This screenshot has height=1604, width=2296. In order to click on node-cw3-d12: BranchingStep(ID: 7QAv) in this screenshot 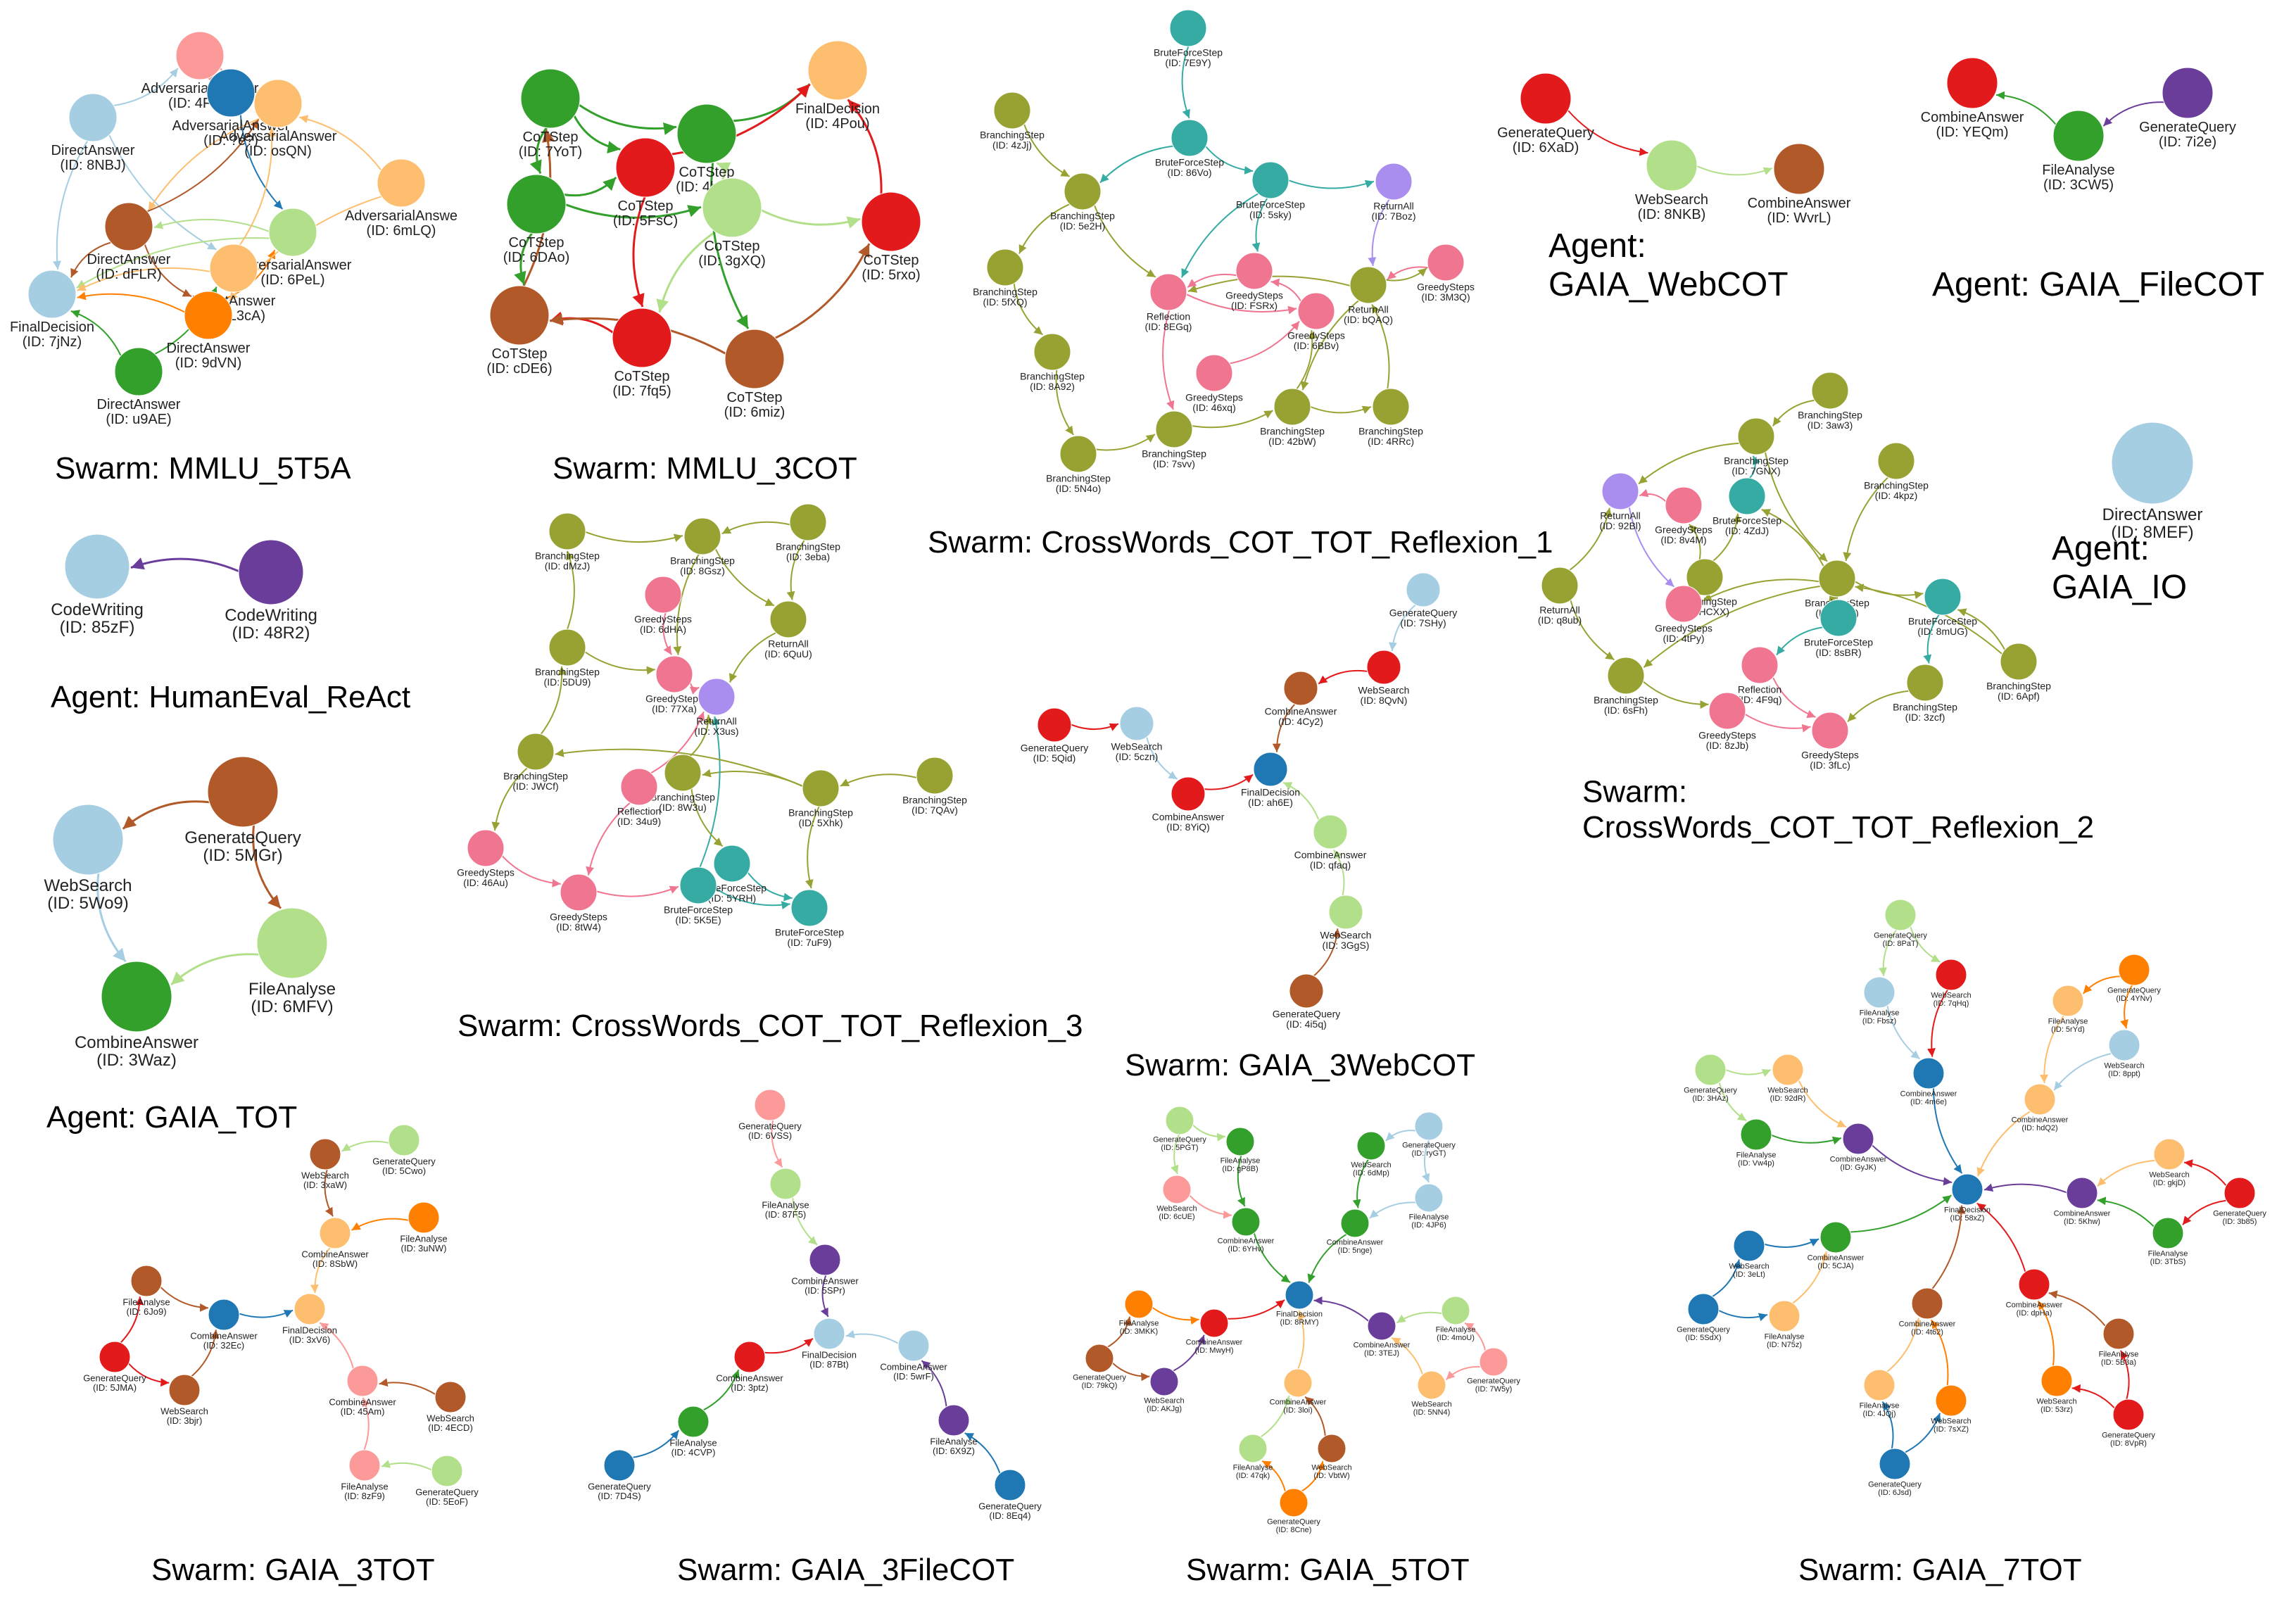, I will do `click(934, 786)`.